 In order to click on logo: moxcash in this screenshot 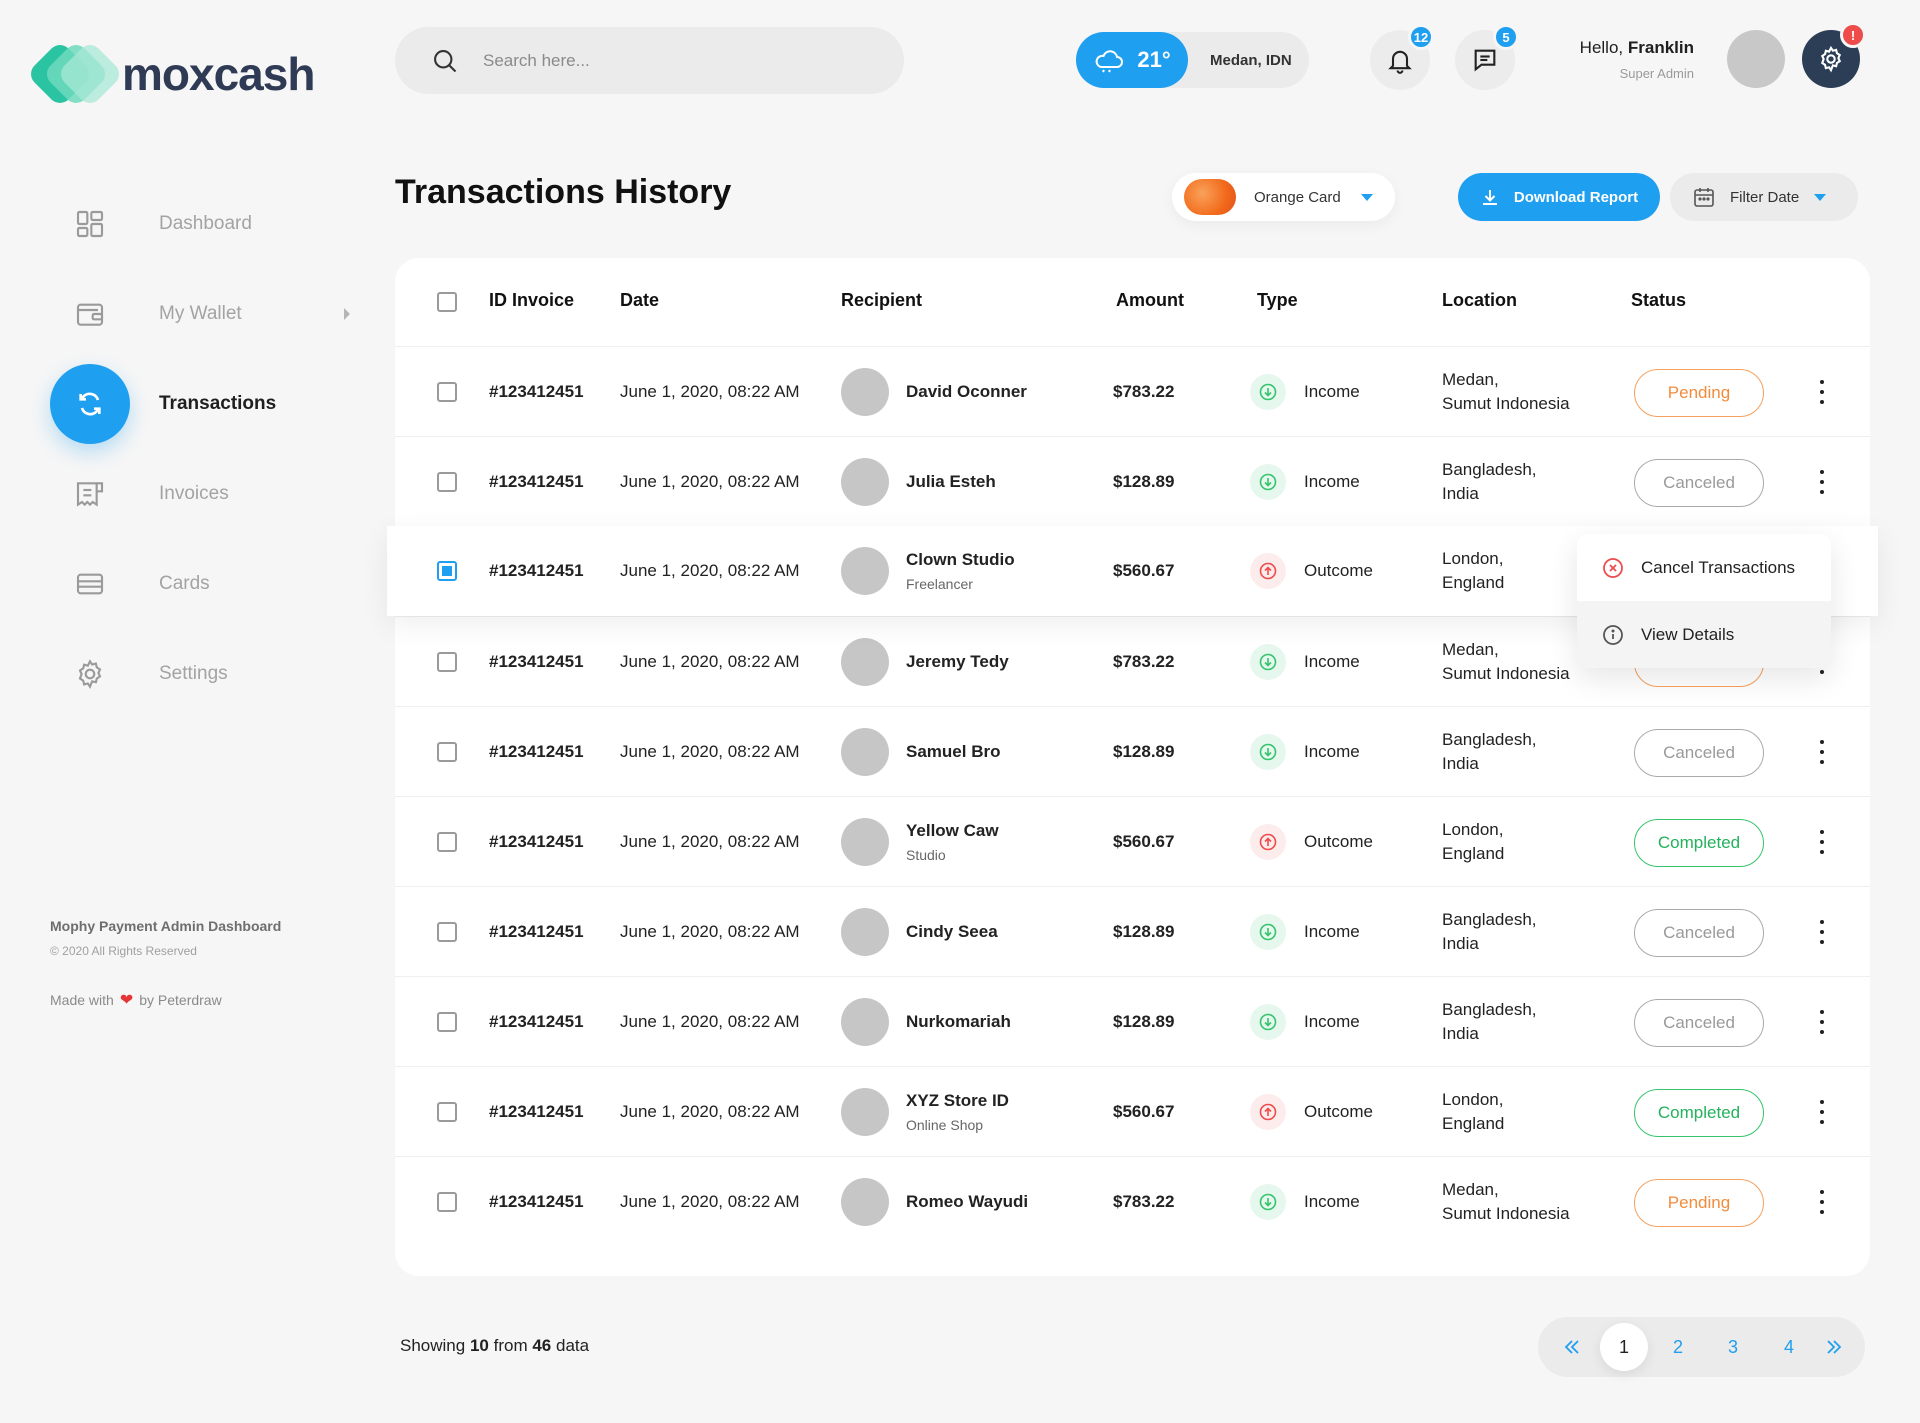, I will do `click(170, 74)`.